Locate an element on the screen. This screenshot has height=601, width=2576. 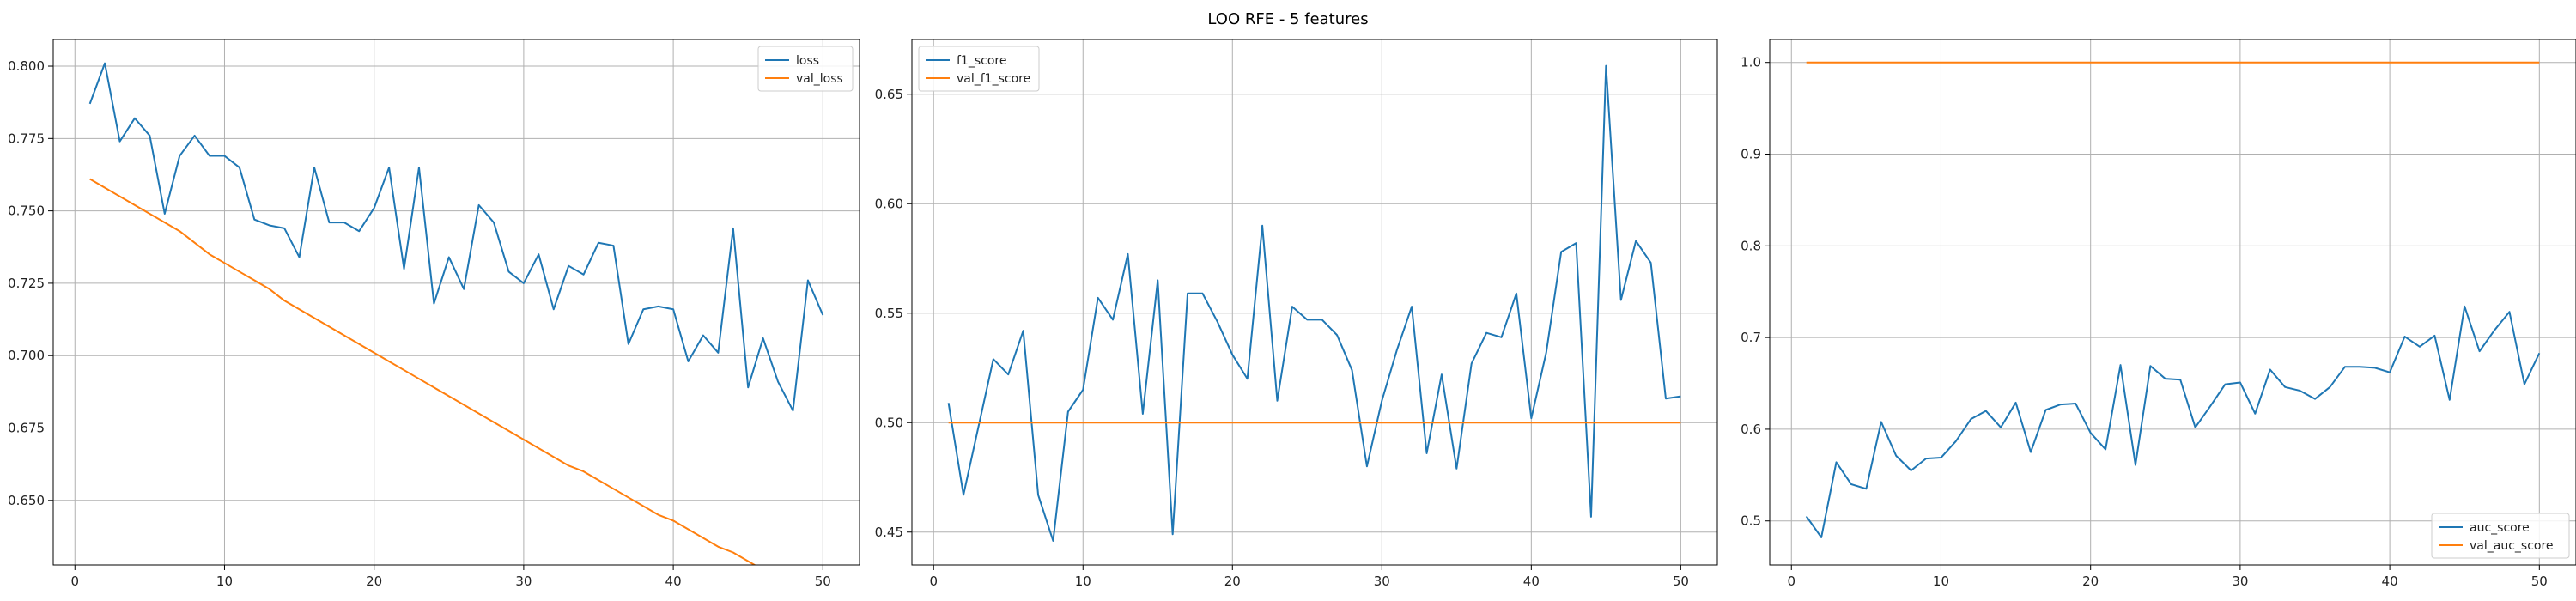
legend-label-f1_score: f1_score is located at coordinates (981, 61).